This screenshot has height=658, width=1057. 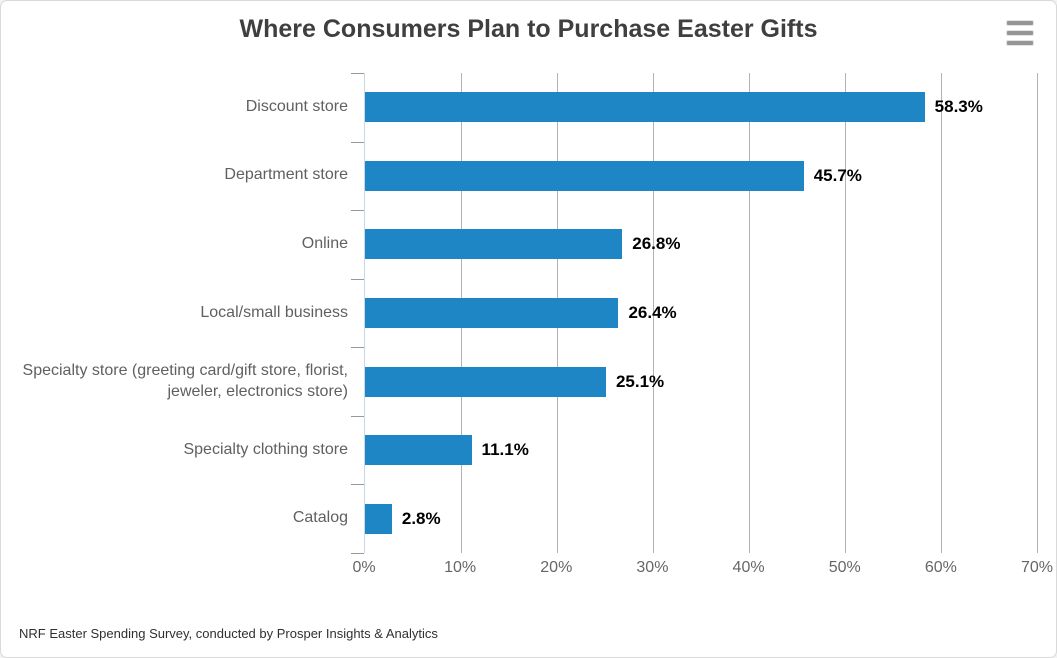 I want to click on category-label: Discount store, so click(x=296, y=106).